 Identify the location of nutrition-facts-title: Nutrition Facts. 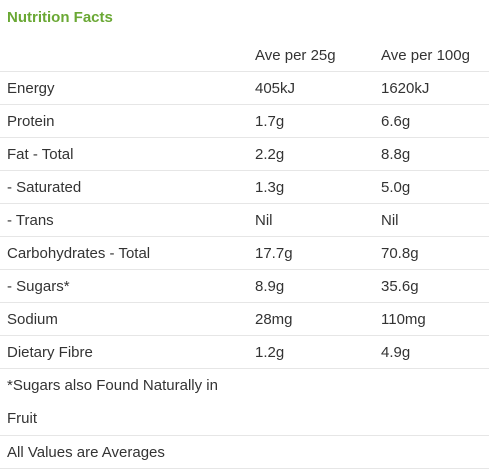
(60, 17).